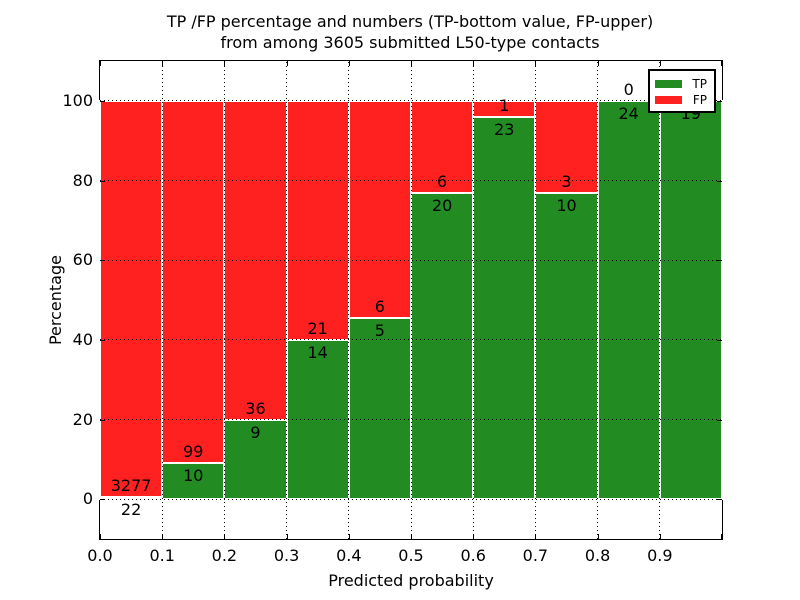  Describe the element at coordinates (411, 555) in the screenshot. I see `x-tick-label: 0.5` at that location.